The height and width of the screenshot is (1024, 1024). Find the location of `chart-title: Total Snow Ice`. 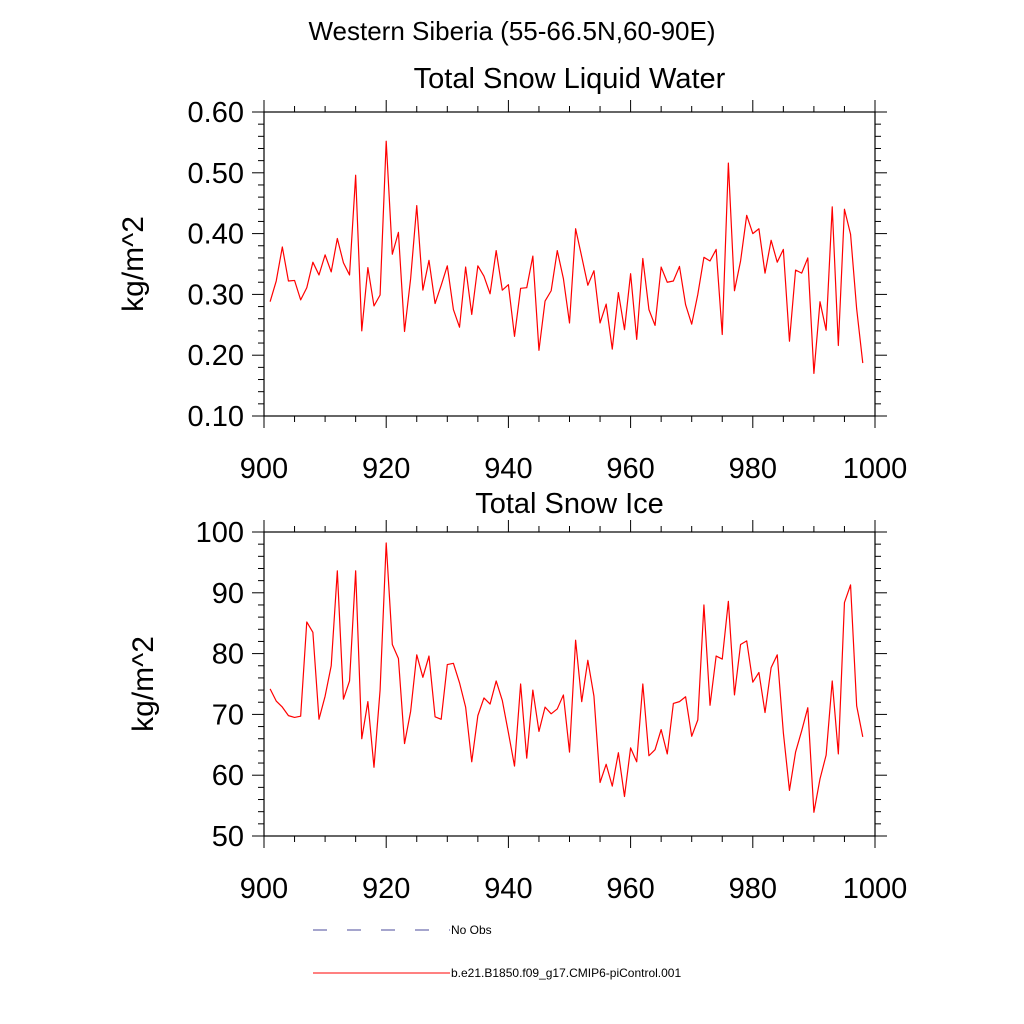

chart-title: Total Snow Ice is located at coordinates (569, 504).